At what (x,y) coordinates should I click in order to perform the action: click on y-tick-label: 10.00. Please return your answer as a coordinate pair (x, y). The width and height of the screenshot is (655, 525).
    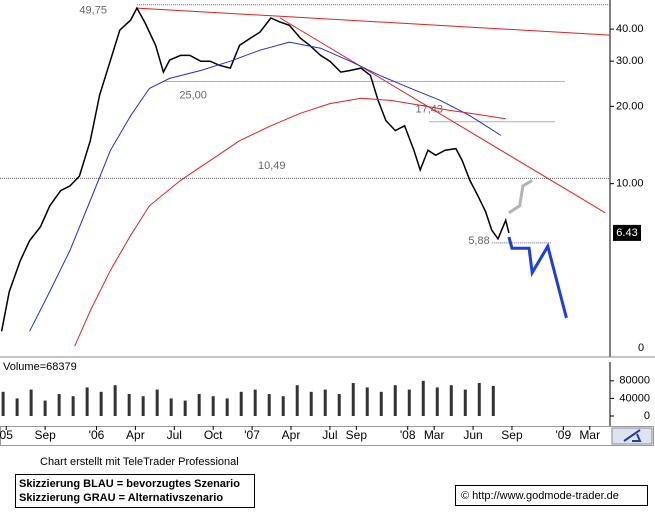
    Looking at the image, I should click on (630, 184).